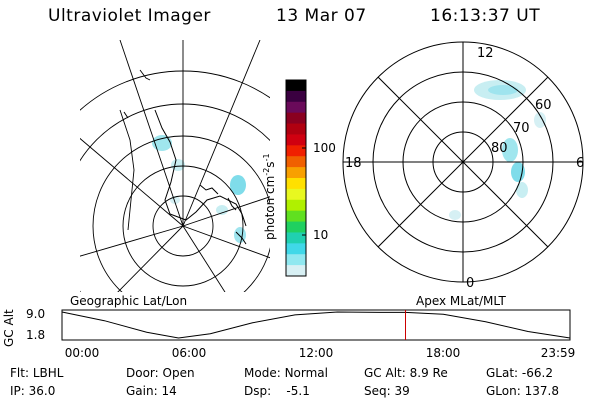 The height and width of the screenshot is (400, 600). I want to click on mlt-label-18: 18, so click(353, 163).